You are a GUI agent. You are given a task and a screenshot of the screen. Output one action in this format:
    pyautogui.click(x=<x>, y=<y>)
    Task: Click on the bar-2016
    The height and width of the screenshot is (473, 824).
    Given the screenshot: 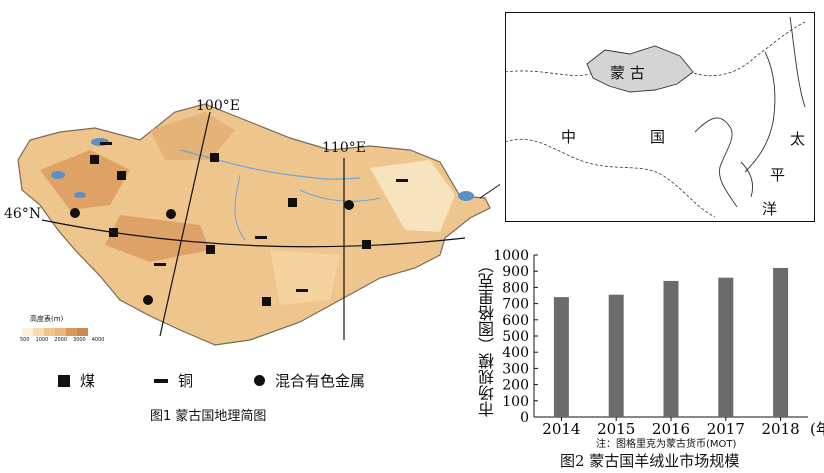 What is the action you would take?
    pyautogui.click(x=671, y=348)
    